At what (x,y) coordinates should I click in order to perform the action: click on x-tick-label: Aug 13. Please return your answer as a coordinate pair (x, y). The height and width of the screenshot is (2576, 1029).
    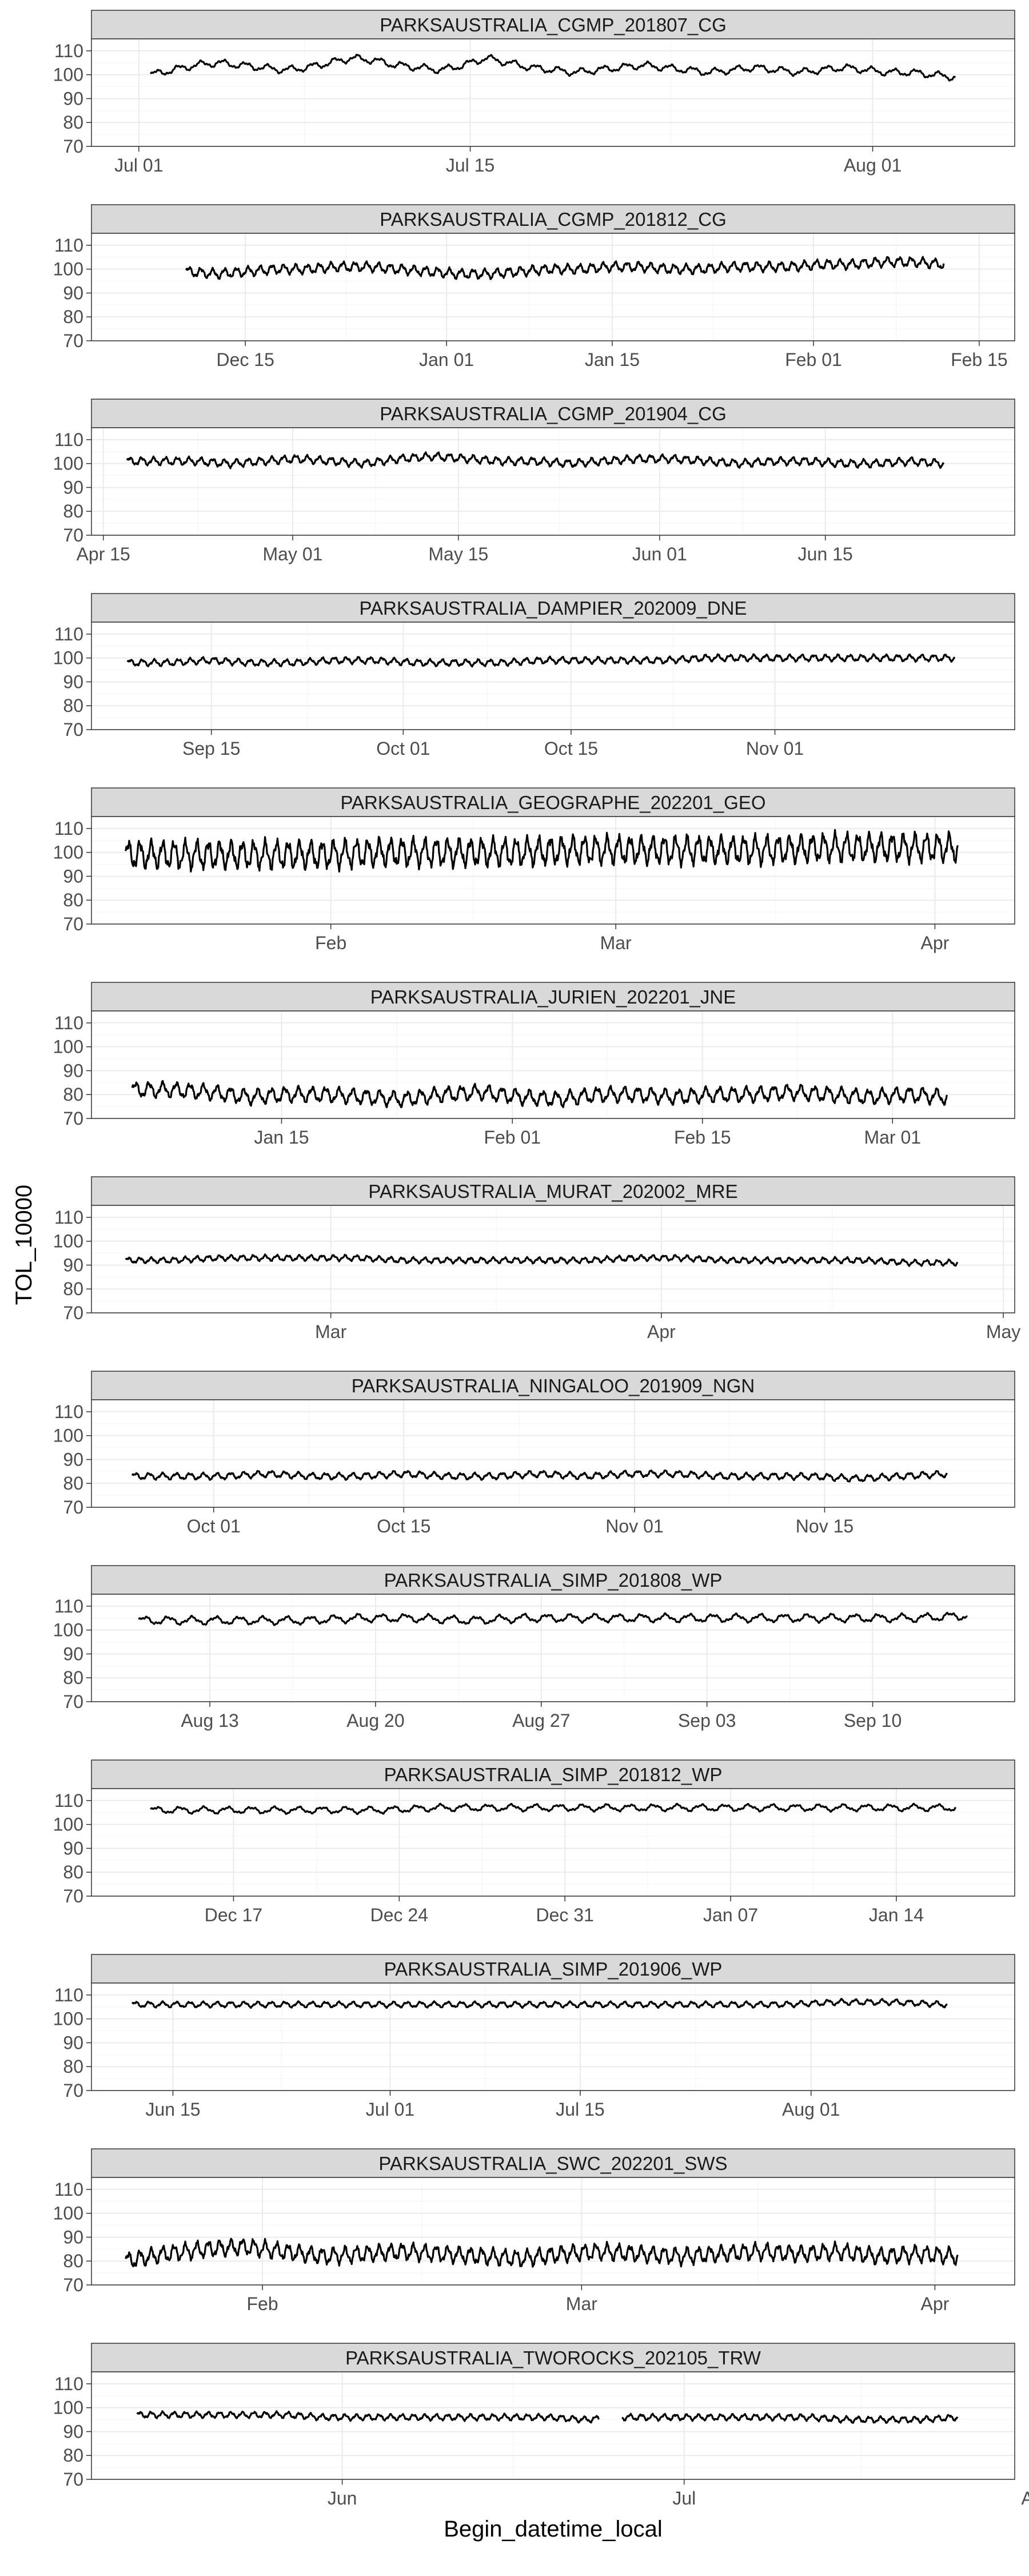
    Looking at the image, I should click on (209, 1720).